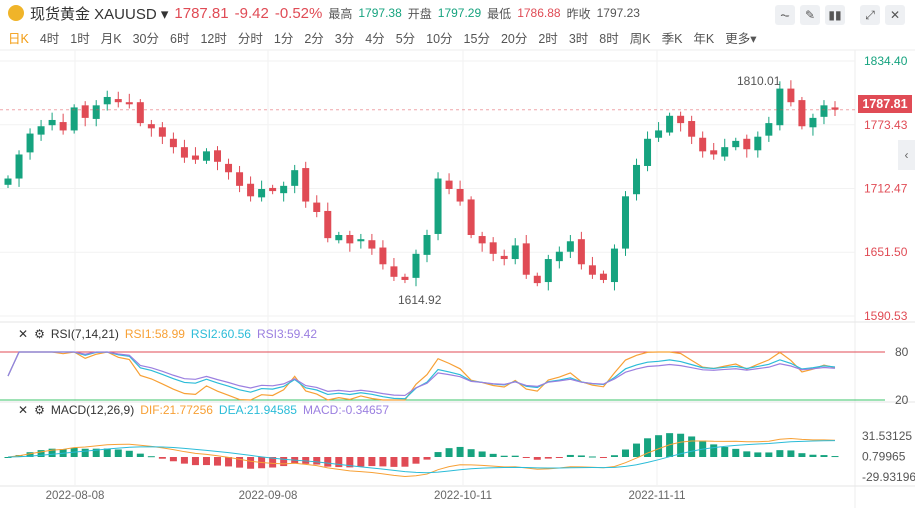 The image size is (915, 508). I want to click on tab-7: 分时, so click(250, 39).